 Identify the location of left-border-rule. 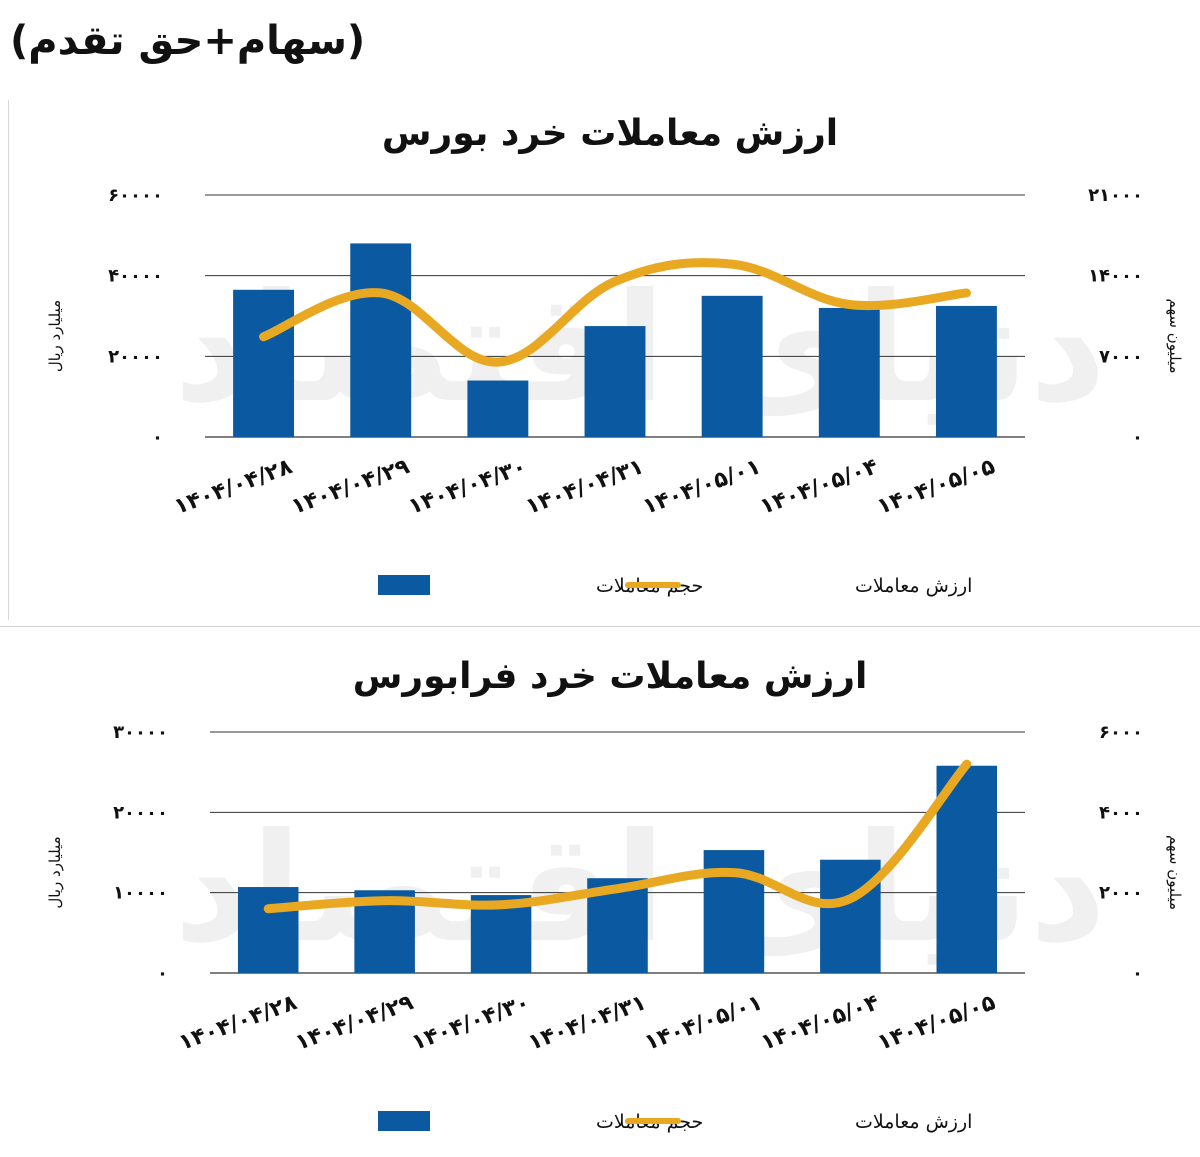
(8, 360).